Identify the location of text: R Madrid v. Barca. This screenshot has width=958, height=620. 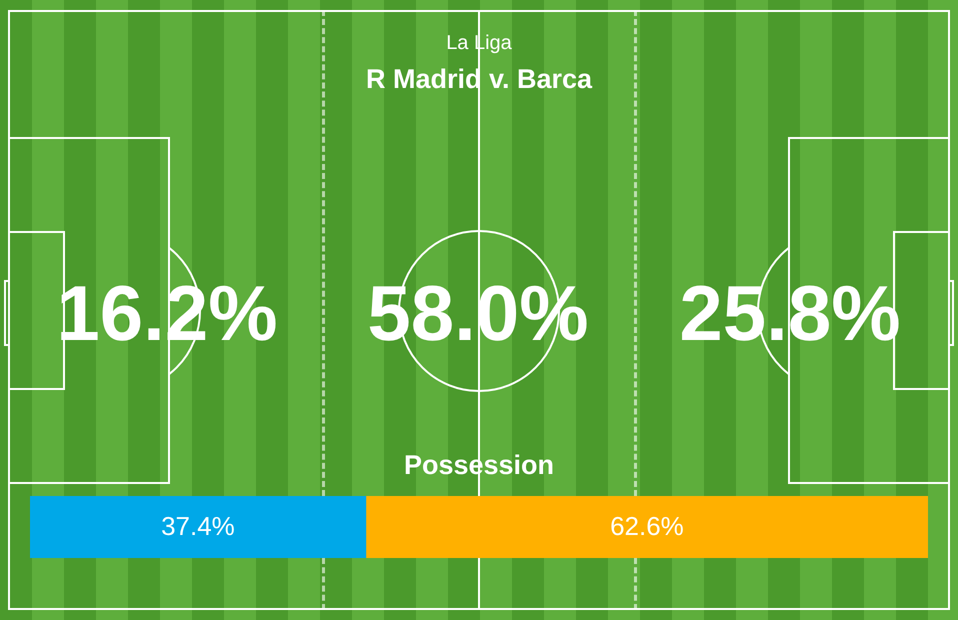
(479, 79).